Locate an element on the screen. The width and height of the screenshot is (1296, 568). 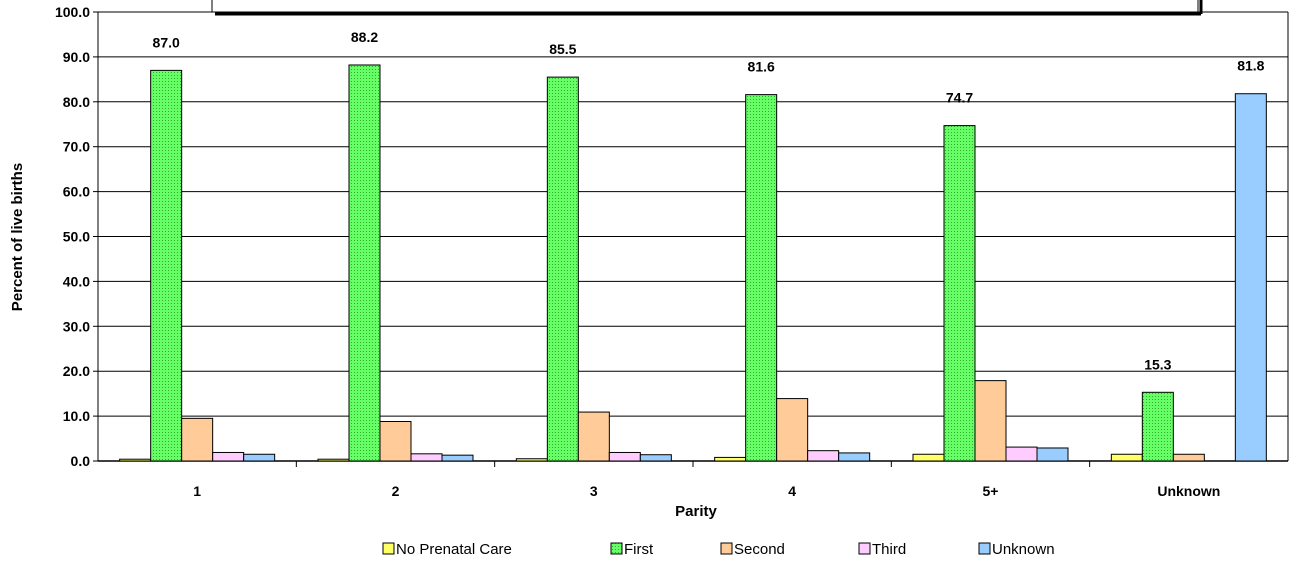
legend-label: No Prenatal Care is located at coordinates (454, 549).